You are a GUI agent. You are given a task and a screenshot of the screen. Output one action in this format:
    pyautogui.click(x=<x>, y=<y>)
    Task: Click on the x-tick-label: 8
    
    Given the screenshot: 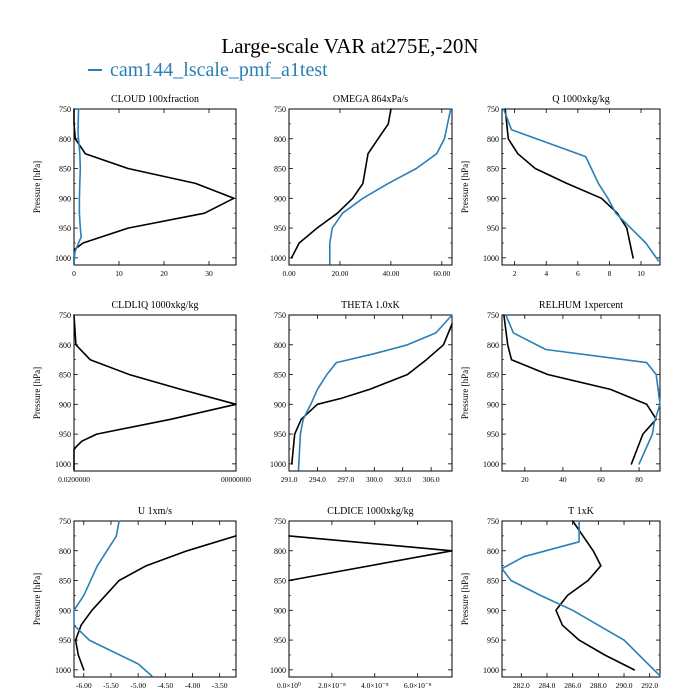 What is the action you would take?
    pyautogui.click(x=610, y=273)
    